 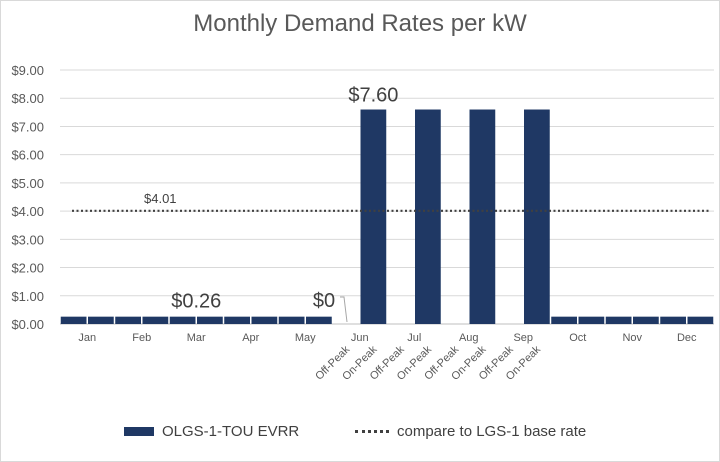 What do you see at coordinates (196, 302) in the screenshot?
I see `data-label-base: $0.26` at bounding box center [196, 302].